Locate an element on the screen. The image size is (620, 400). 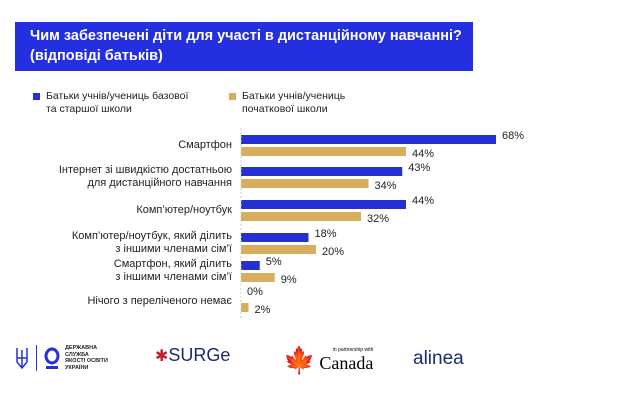
category-label-line: Комп’ютер/ноутбук, який ділить is located at coordinates (151, 236).